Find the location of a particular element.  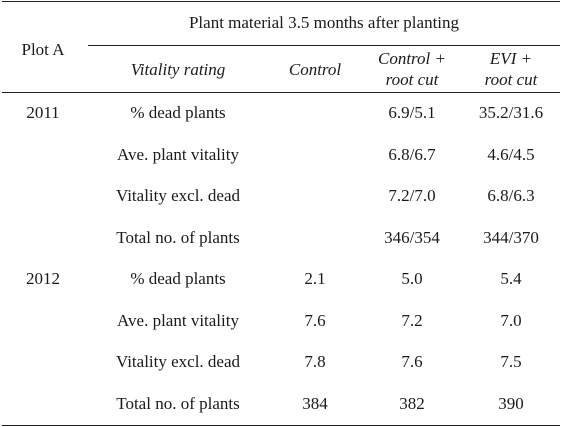

cell-control-root: 346/354 is located at coordinates (412, 237).